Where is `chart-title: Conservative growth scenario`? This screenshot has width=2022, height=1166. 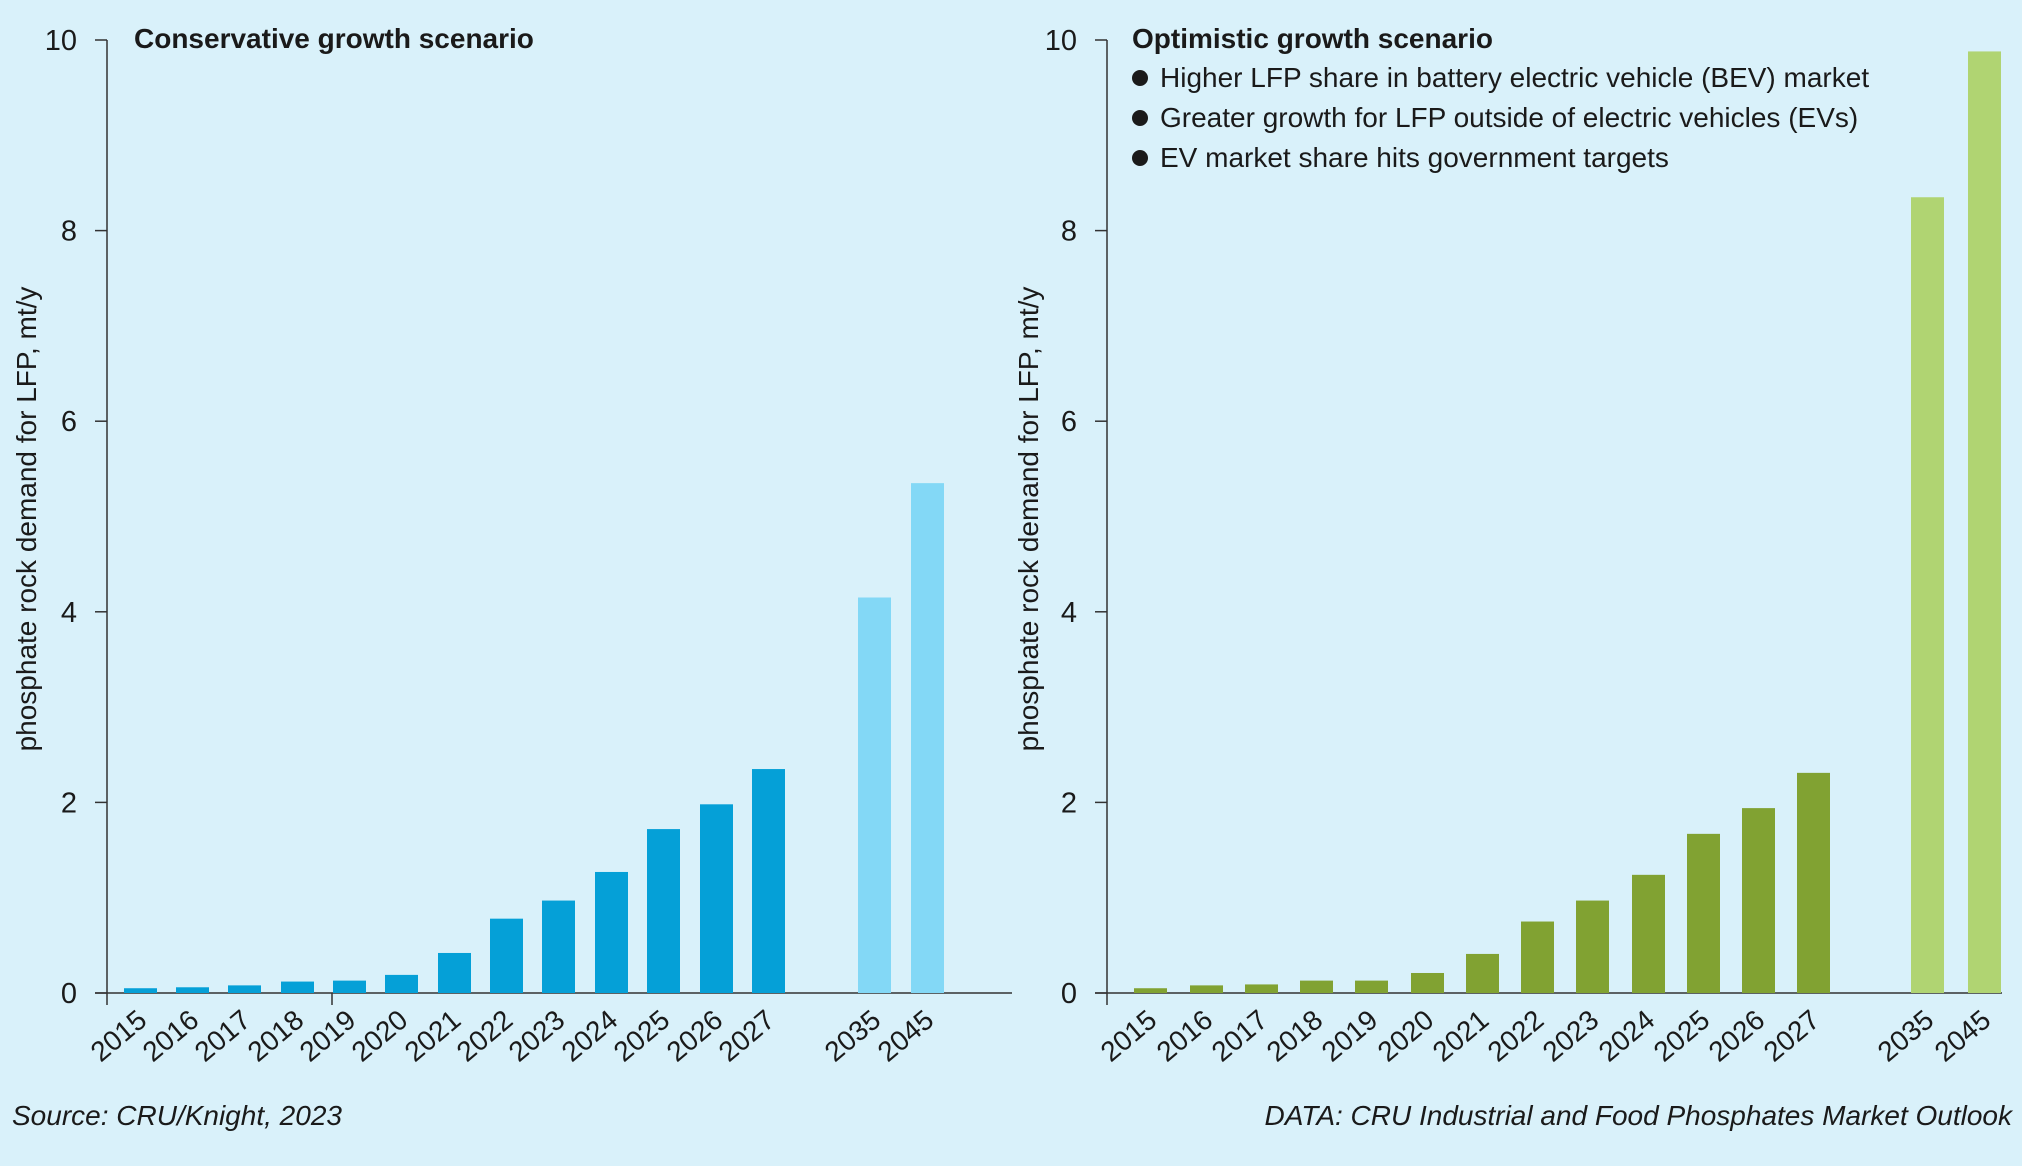
chart-title: Conservative growth scenario is located at coordinates (334, 38).